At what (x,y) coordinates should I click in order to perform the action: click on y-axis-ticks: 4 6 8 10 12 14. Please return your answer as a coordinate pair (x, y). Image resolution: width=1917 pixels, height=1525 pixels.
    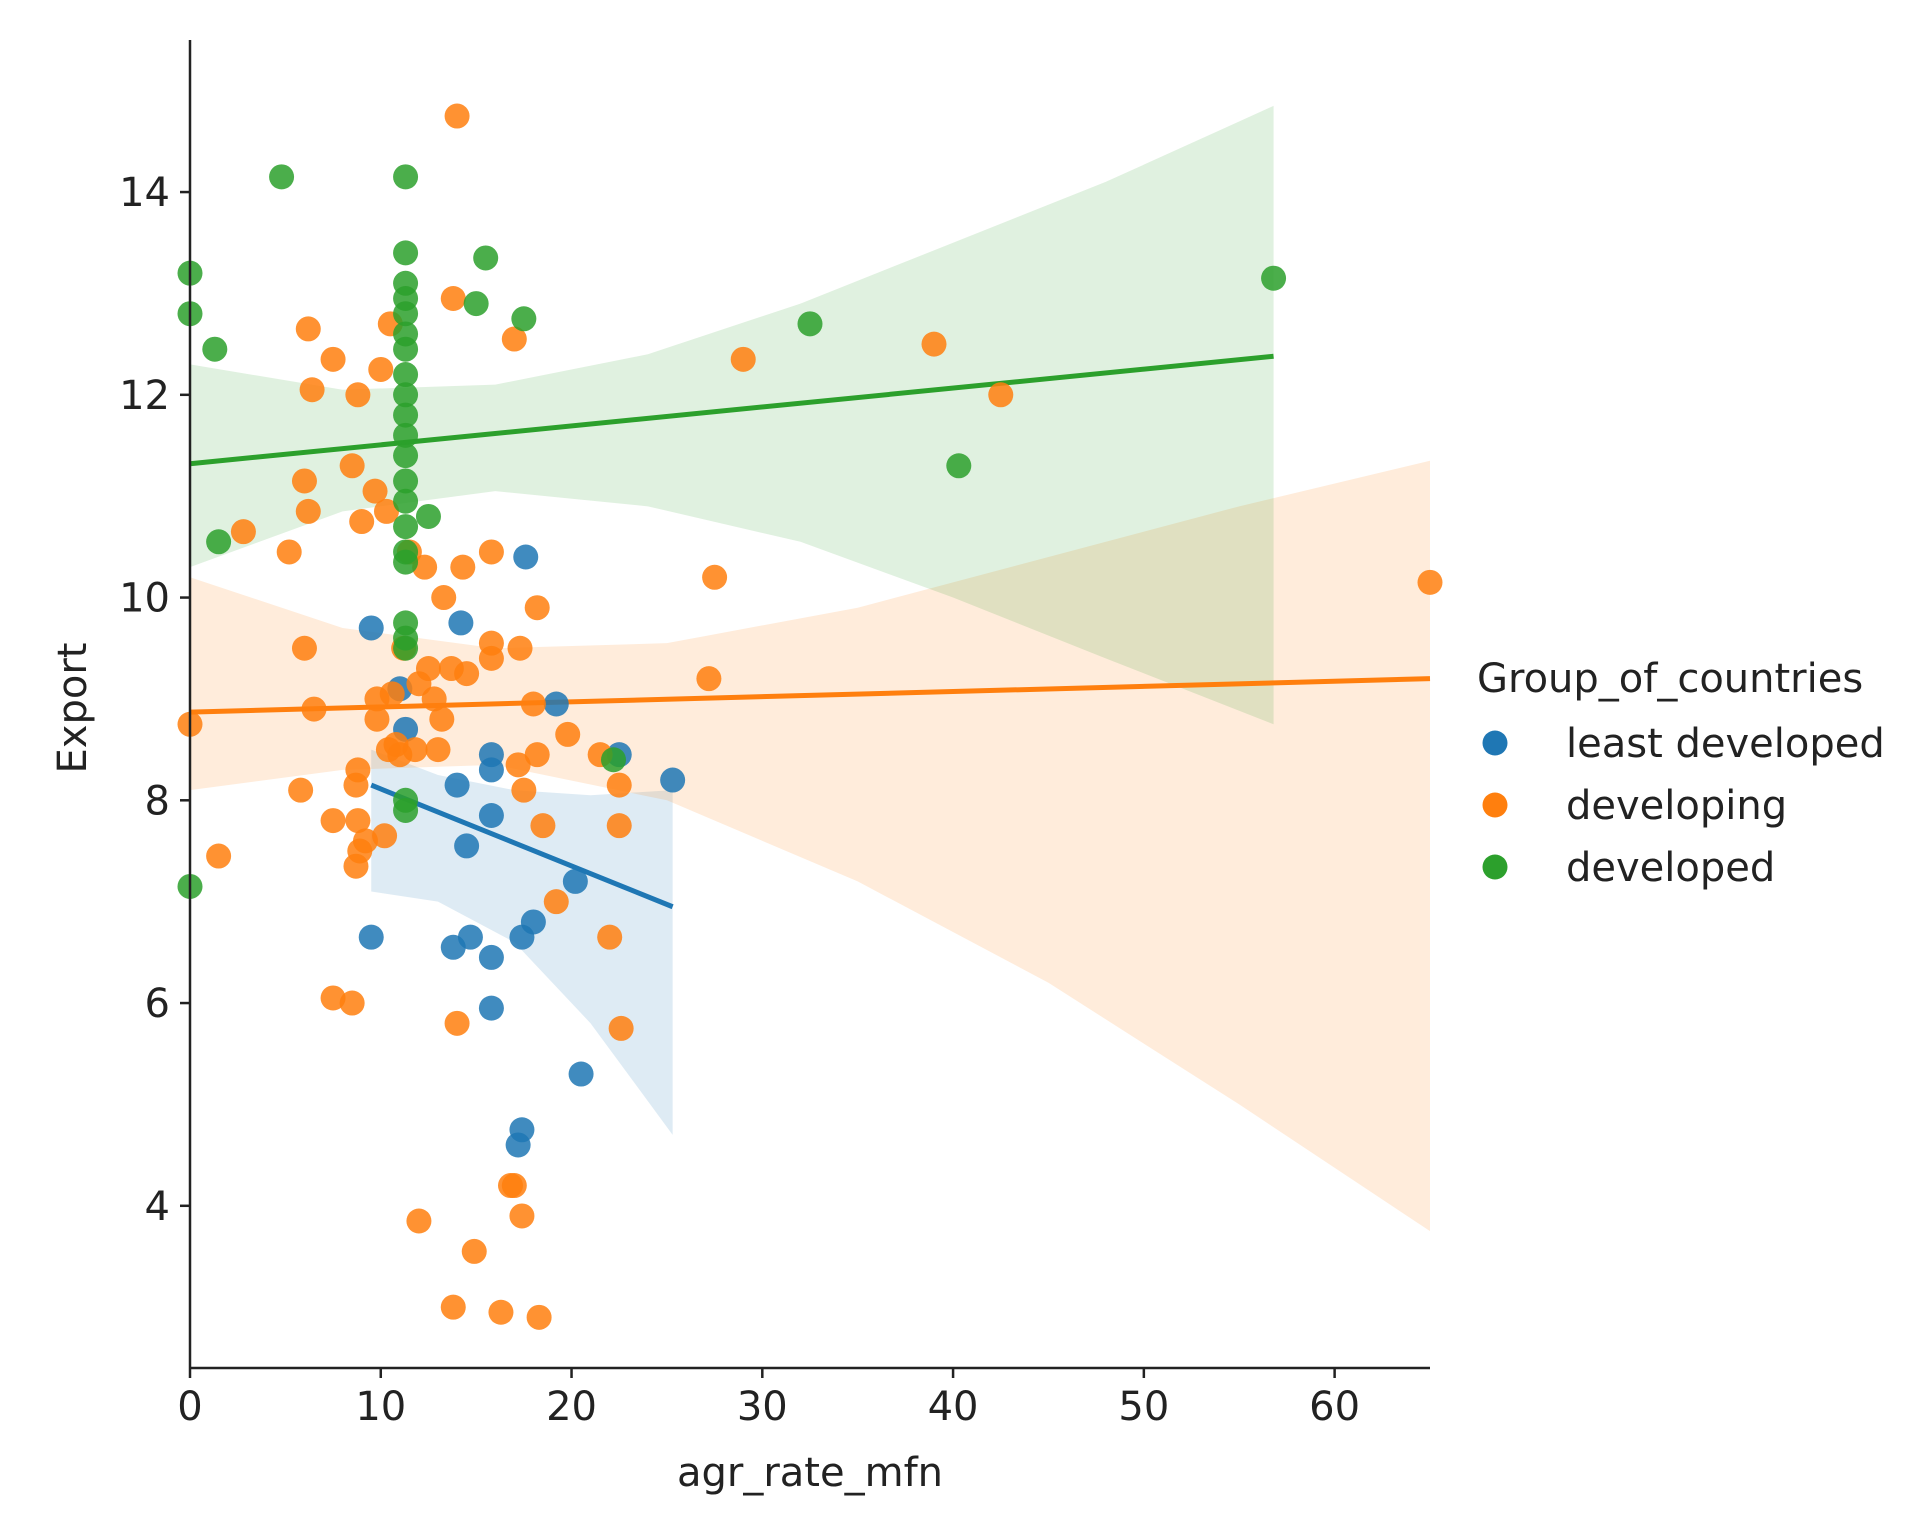
    Looking at the image, I should click on (154, 700).